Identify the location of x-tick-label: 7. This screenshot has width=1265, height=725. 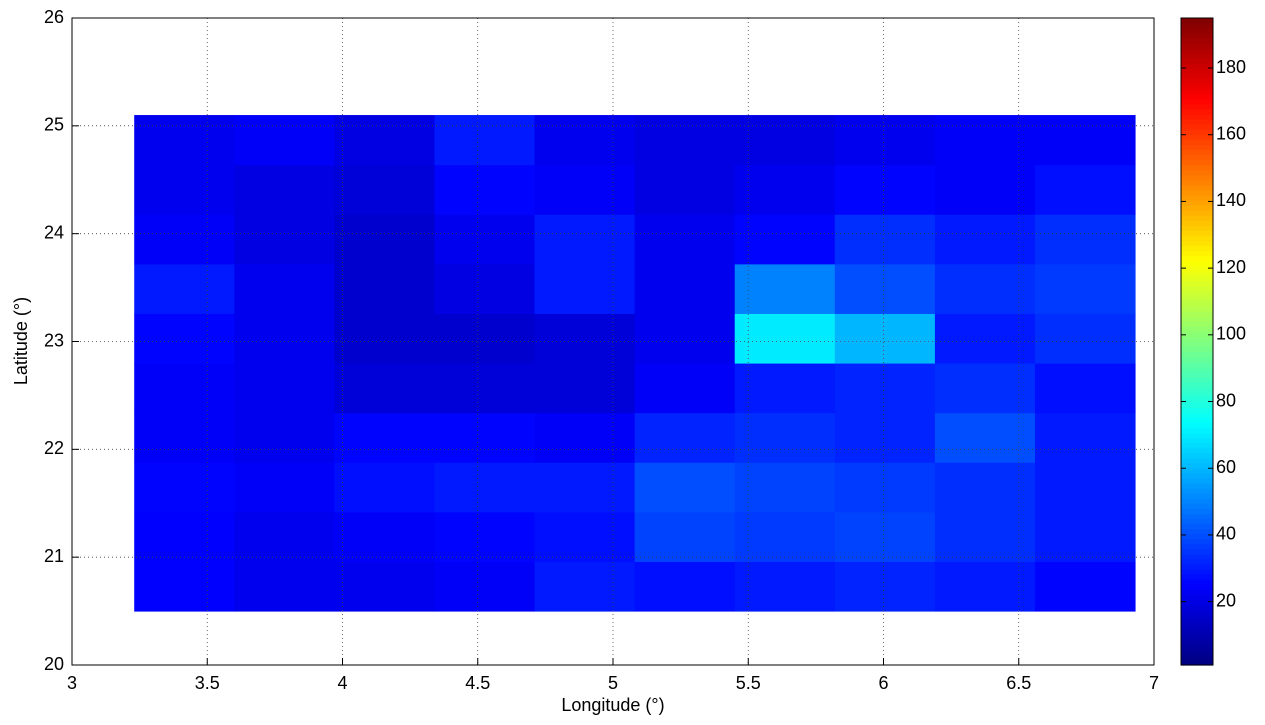
(1154, 683).